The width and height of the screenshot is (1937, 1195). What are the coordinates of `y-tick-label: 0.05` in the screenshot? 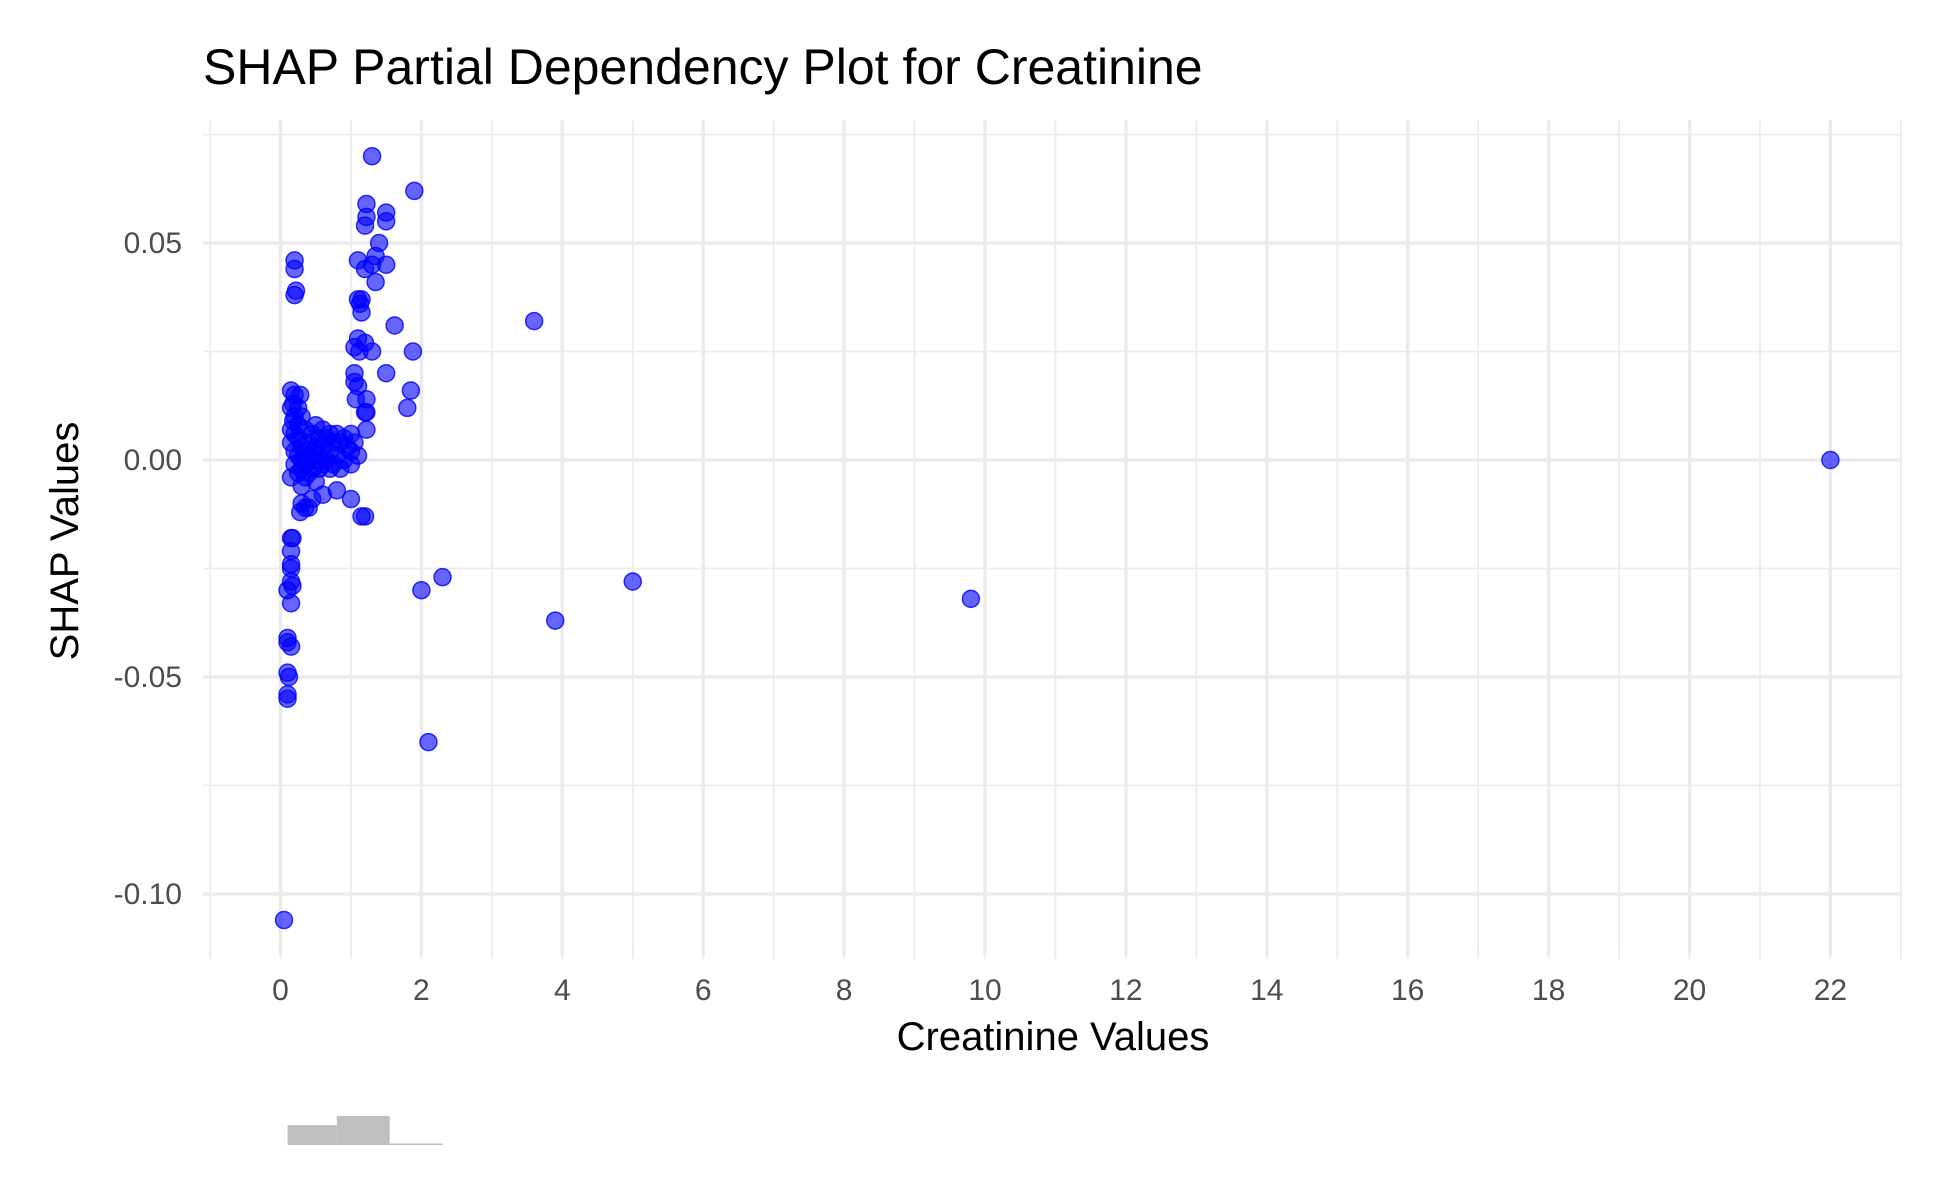 It's located at (153, 243).